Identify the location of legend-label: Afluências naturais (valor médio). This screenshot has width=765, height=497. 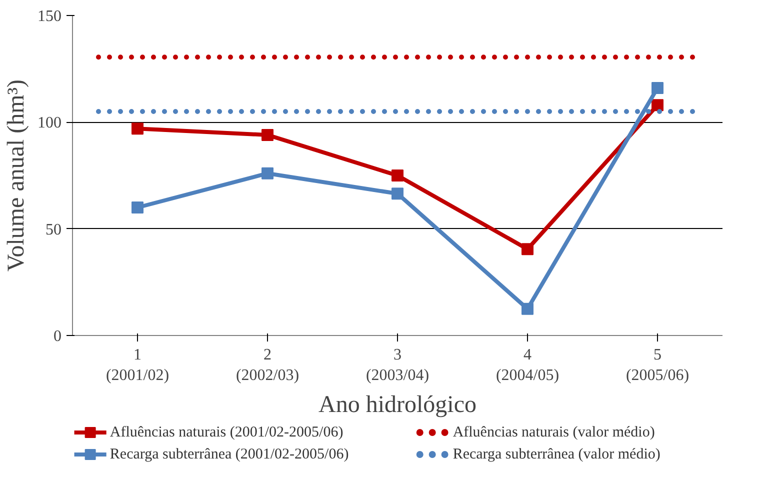
(553, 432).